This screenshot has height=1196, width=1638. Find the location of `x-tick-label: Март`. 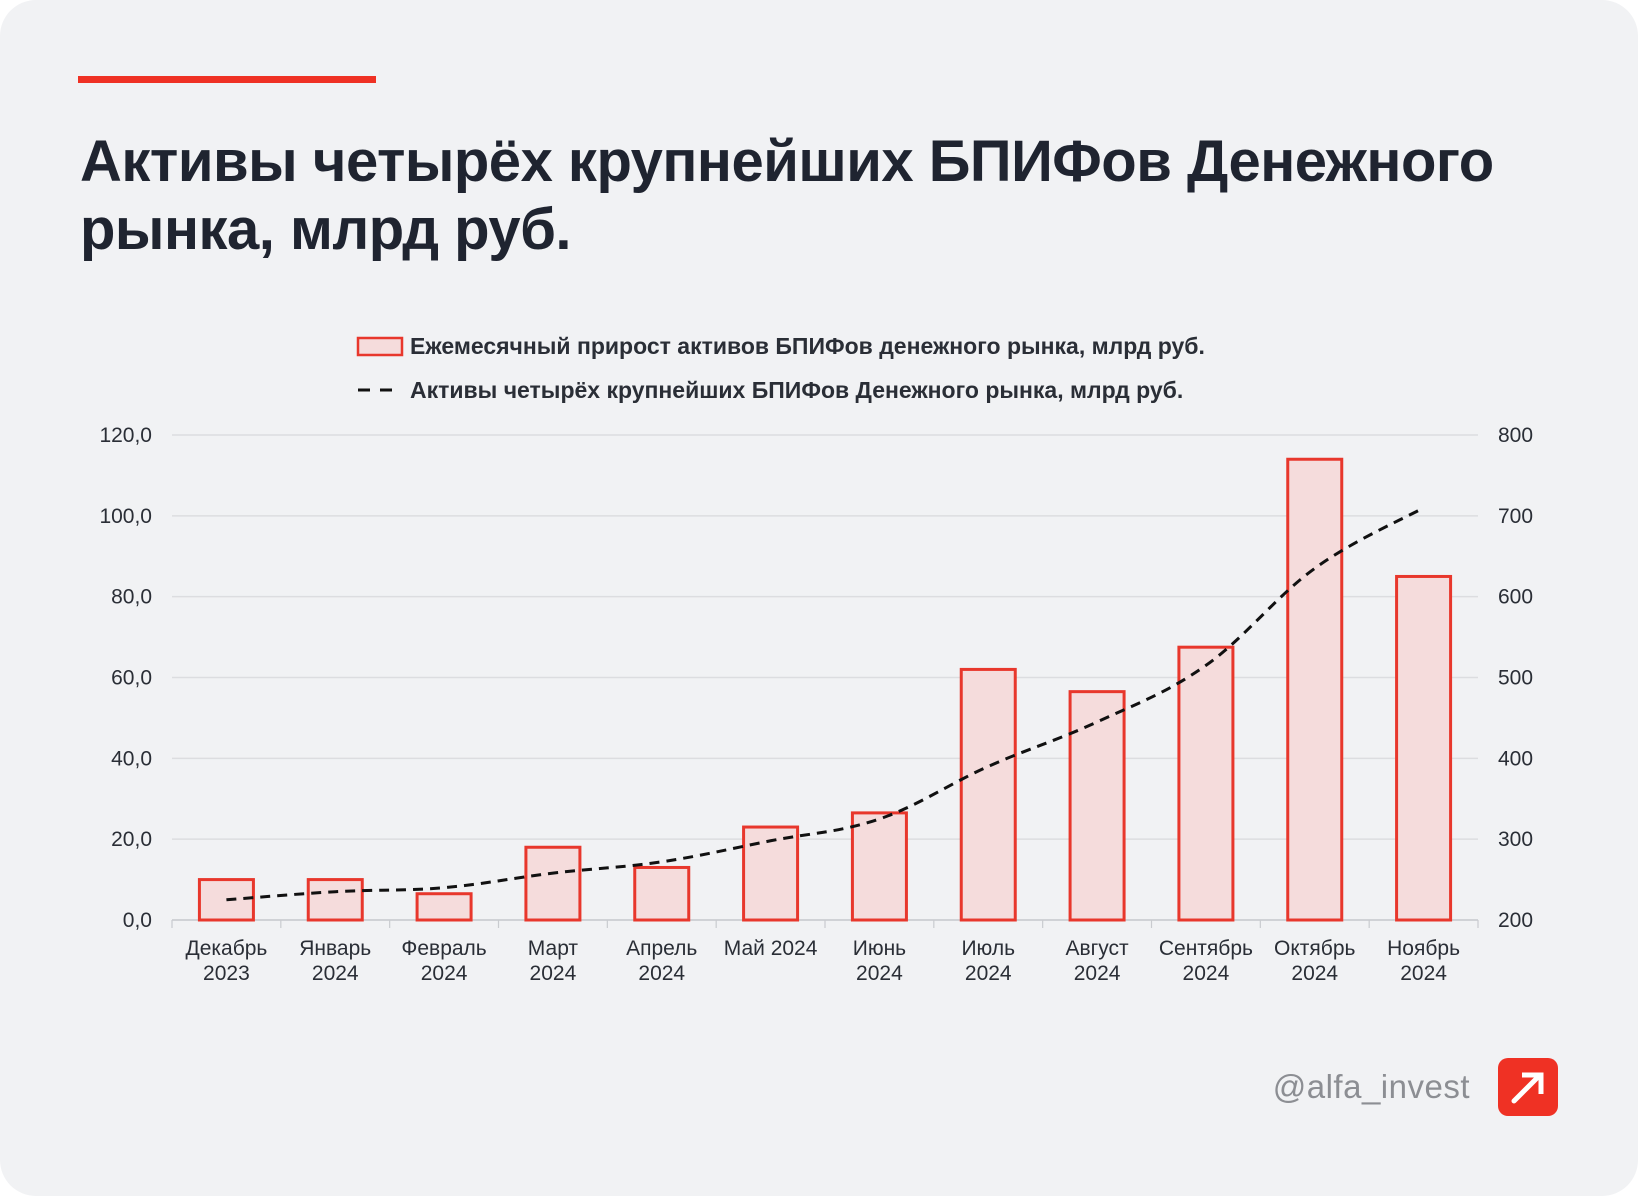

x-tick-label: Март is located at coordinates (553, 948).